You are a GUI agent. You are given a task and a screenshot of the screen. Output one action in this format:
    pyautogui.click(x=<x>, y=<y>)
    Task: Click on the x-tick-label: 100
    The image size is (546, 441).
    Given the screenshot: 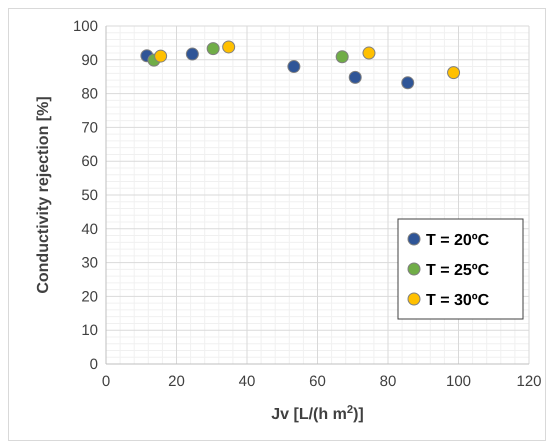 What is the action you would take?
    pyautogui.click(x=459, y=381)
    